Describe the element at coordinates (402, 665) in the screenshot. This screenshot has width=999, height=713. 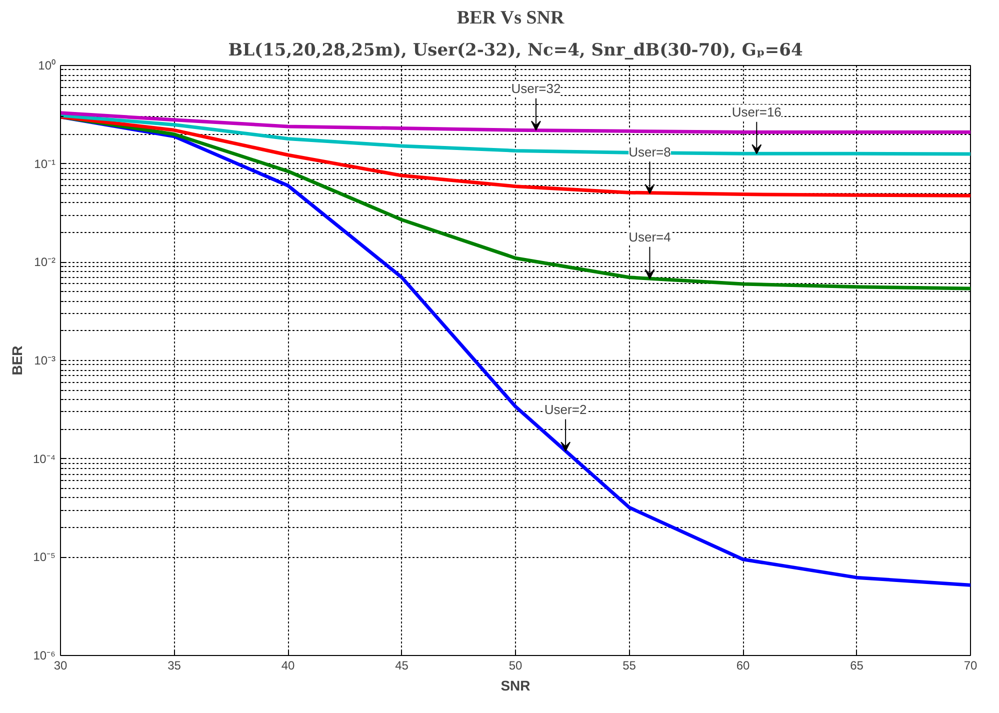
I see `x-tick-label: 45` at that location.